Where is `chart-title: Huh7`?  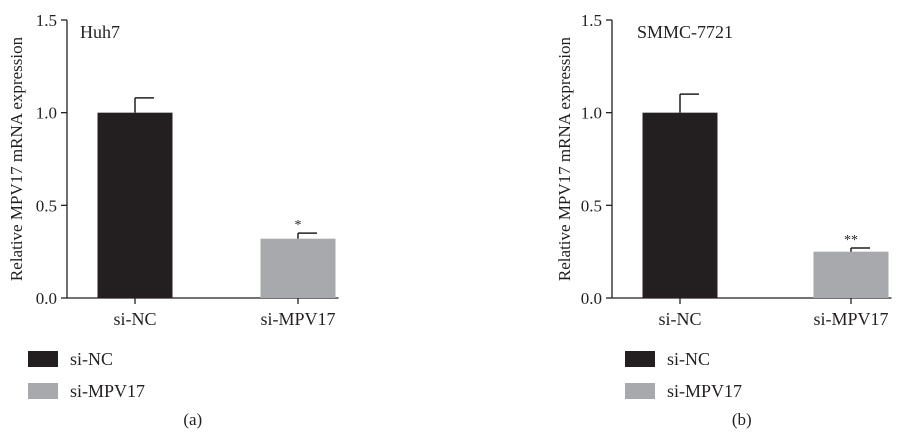
chart-title: Huh7 is located at coordinates (100, 32).